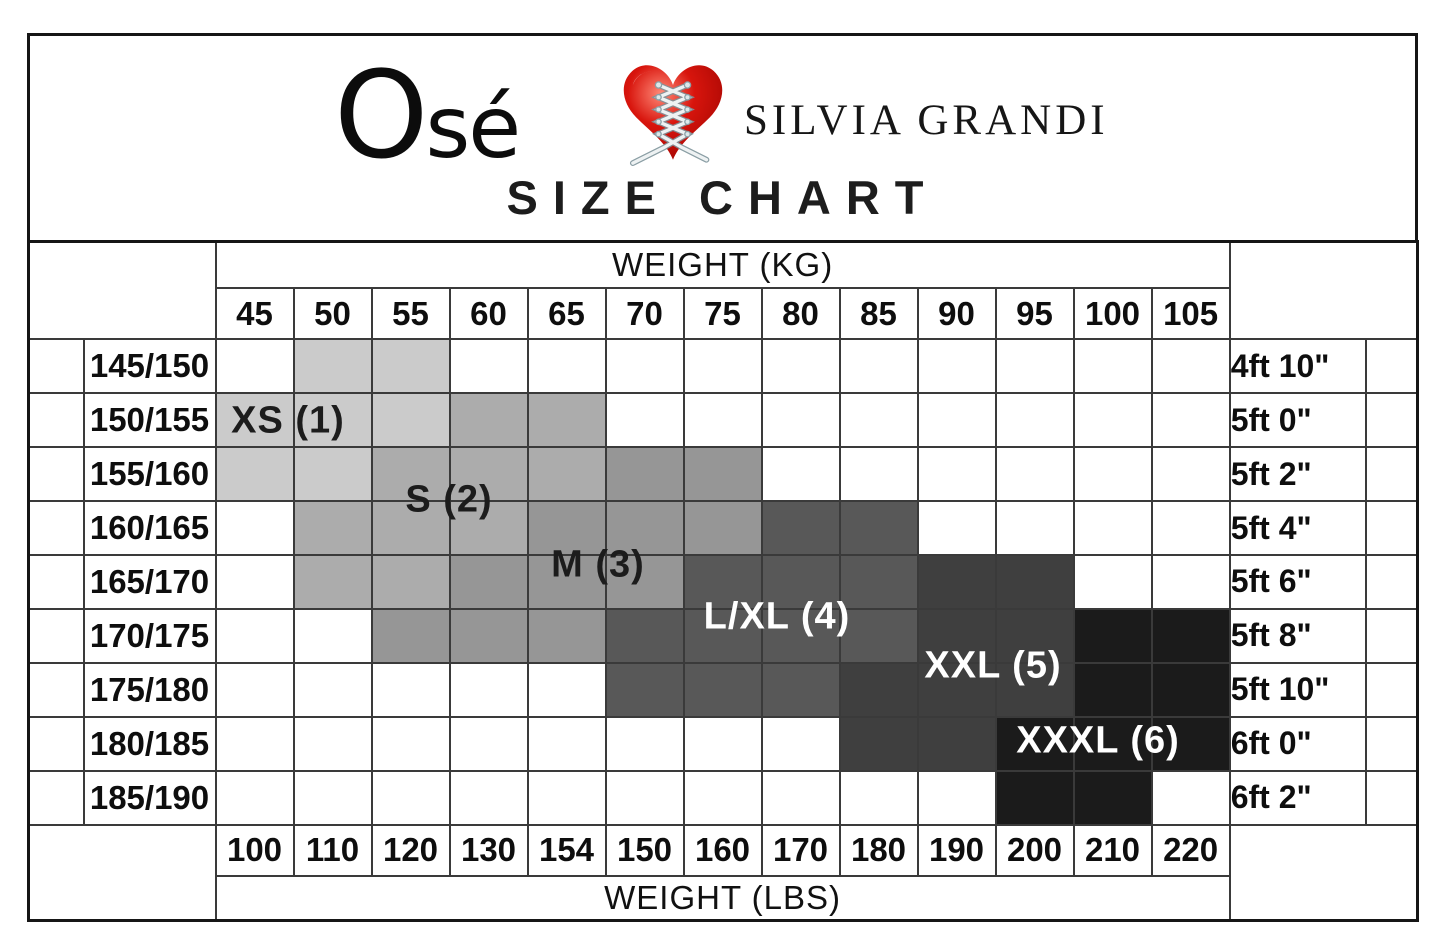  I want to click on height-cm-label: 165/170, so click(149, 582).